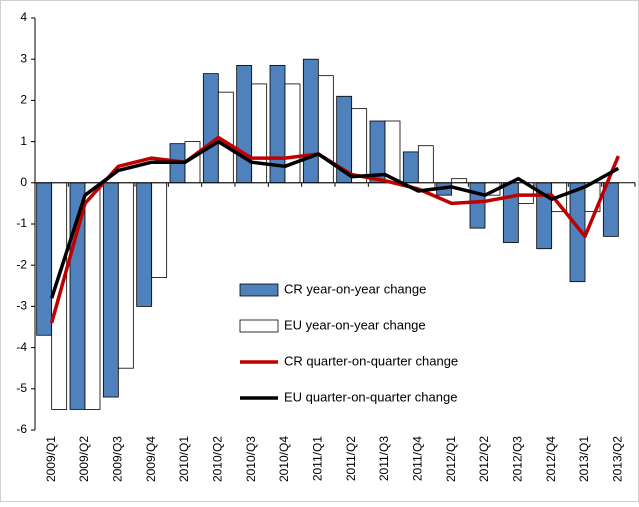  What do you see at coordinates (355, 324) in the screenshot?
I see `legend-label: EU year-on-year change` at bounding box center [355, 324].